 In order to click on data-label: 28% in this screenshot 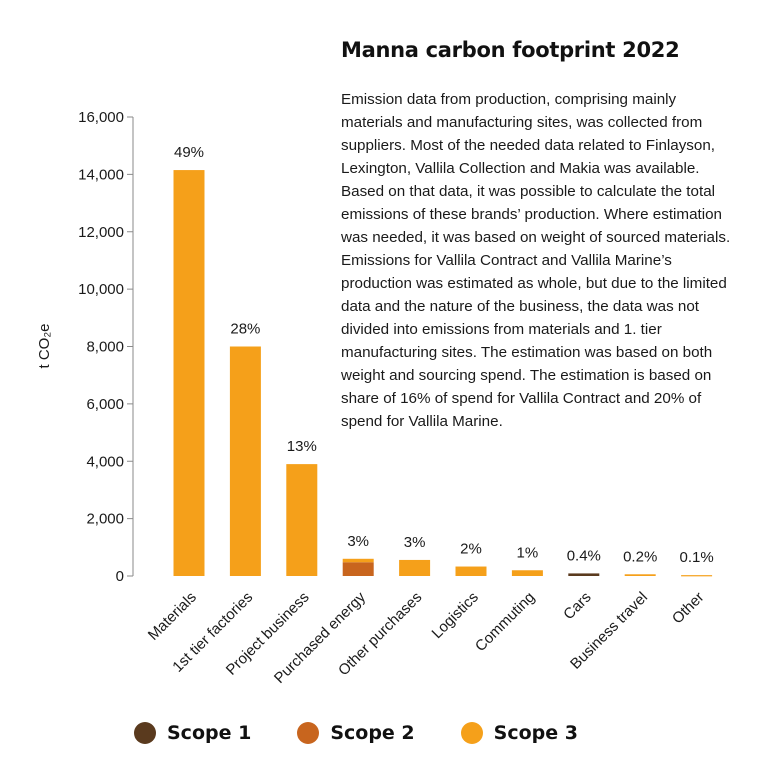, I will do `click(245, 329)`.